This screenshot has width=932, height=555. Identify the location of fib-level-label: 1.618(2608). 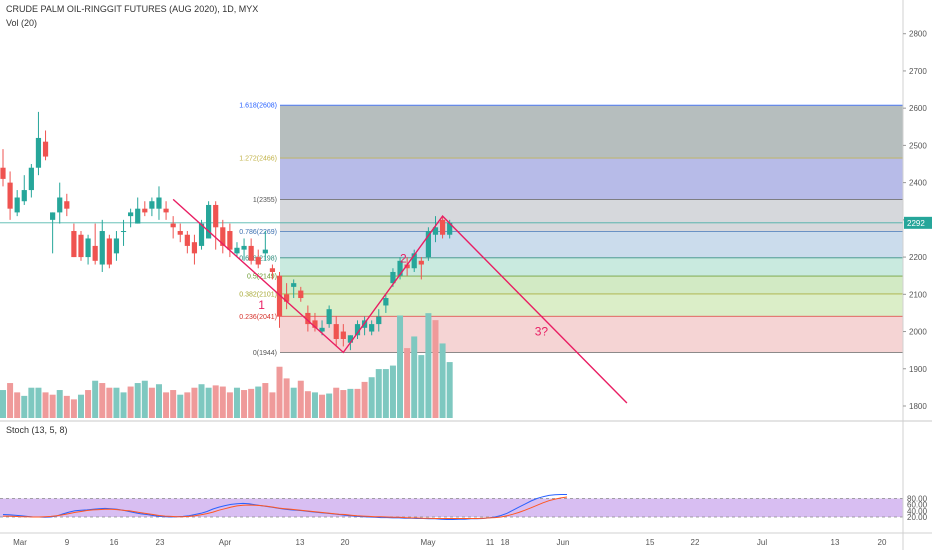
(258, 106).